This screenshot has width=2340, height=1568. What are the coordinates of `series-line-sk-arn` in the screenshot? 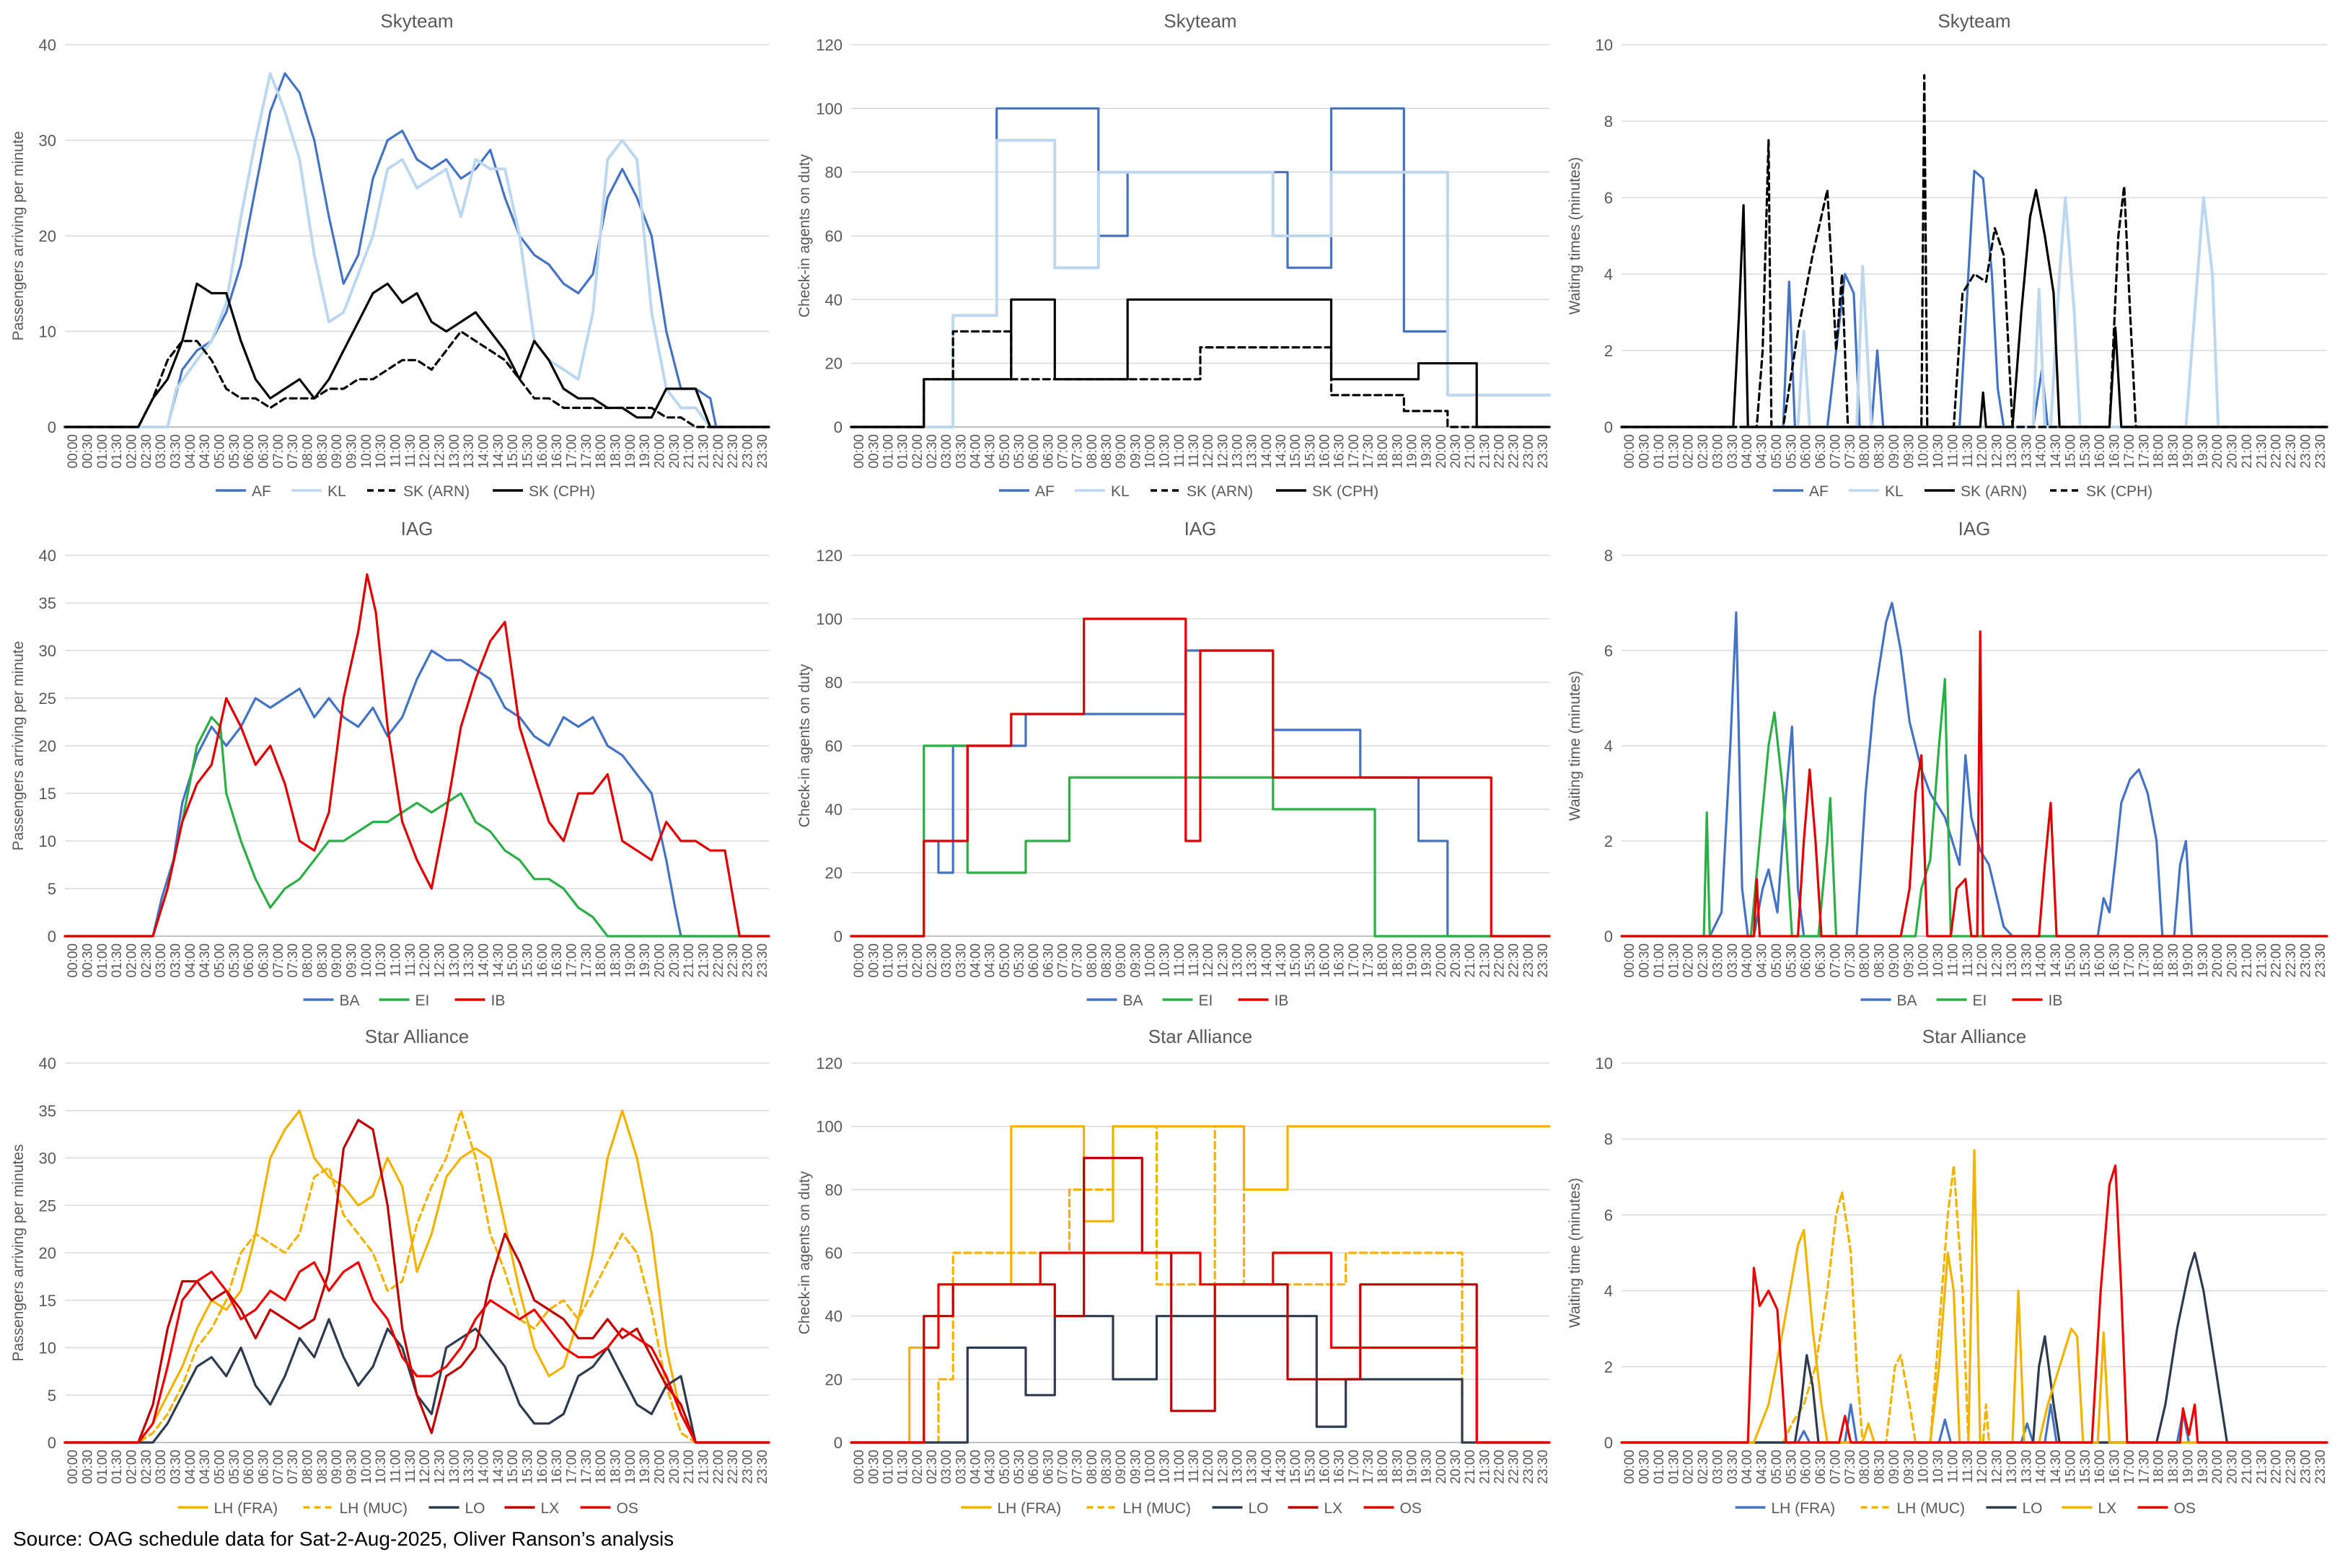 It's located at (1974, 308).